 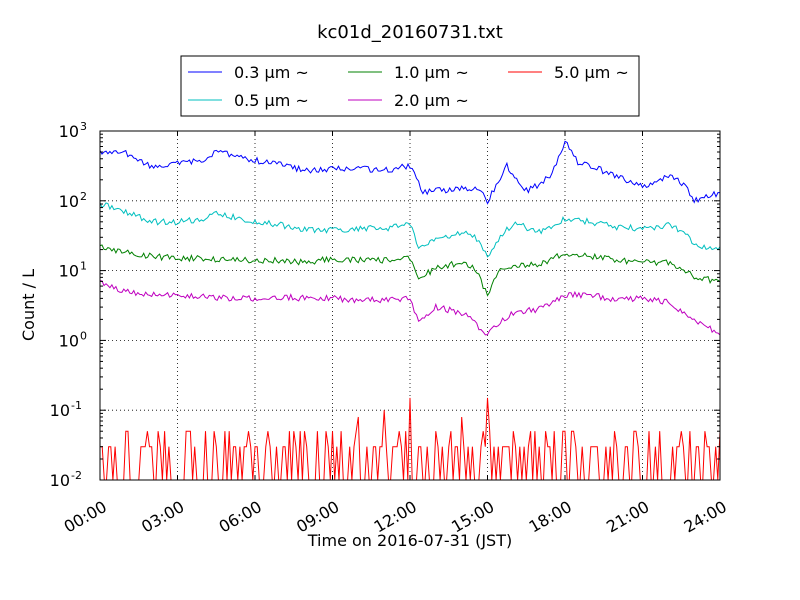 I want to click on x-tick-label: 03:00, so click(x=162, y=517).